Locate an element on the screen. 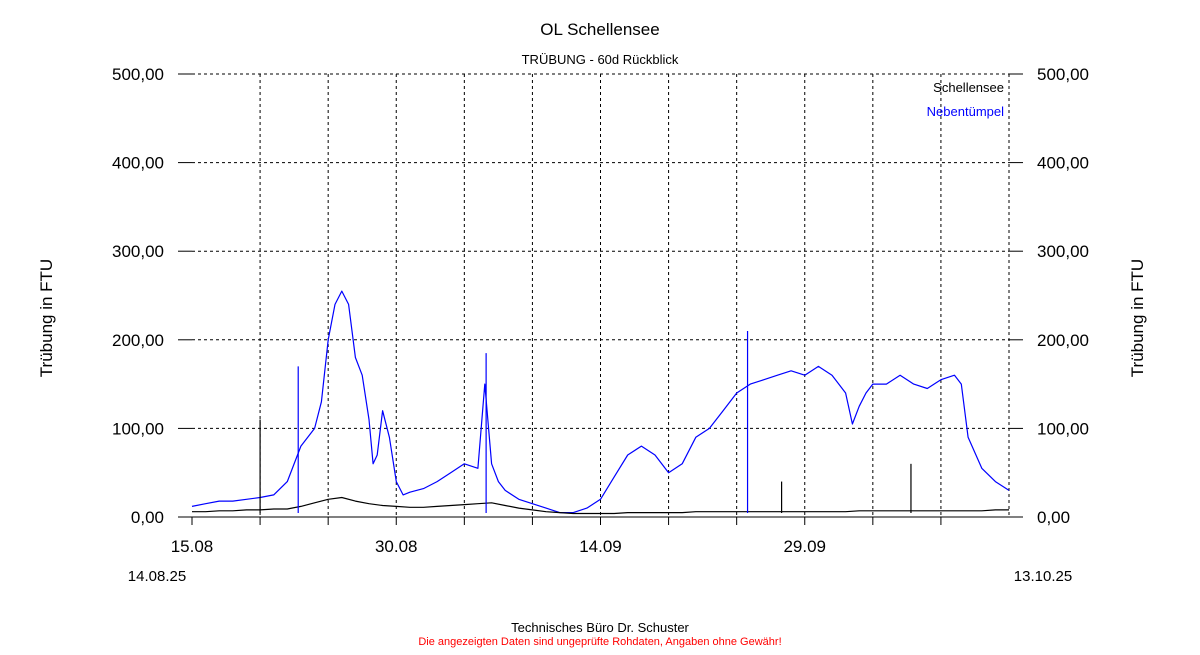 The height and width of the screenshot is (655, 1200). y-tick-label-right: 500,00 is located at coordinates (1063, 74).